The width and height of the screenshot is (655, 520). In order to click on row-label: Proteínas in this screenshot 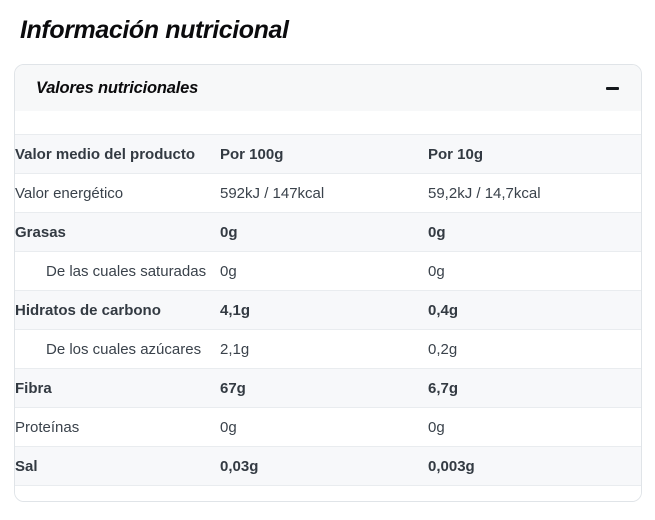, I will do `click(47, 427)`.